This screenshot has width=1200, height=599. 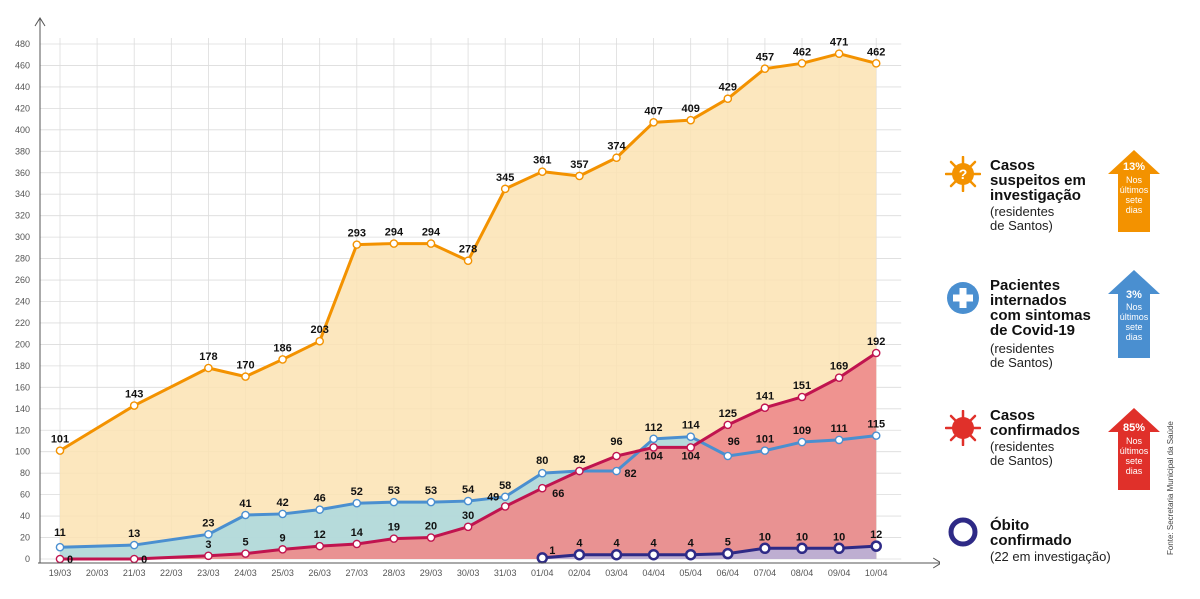 What do you see at coordinates (22, 65) in the screenshot?
I see `y-tick-label: 460` at bounding box center [22, 65].